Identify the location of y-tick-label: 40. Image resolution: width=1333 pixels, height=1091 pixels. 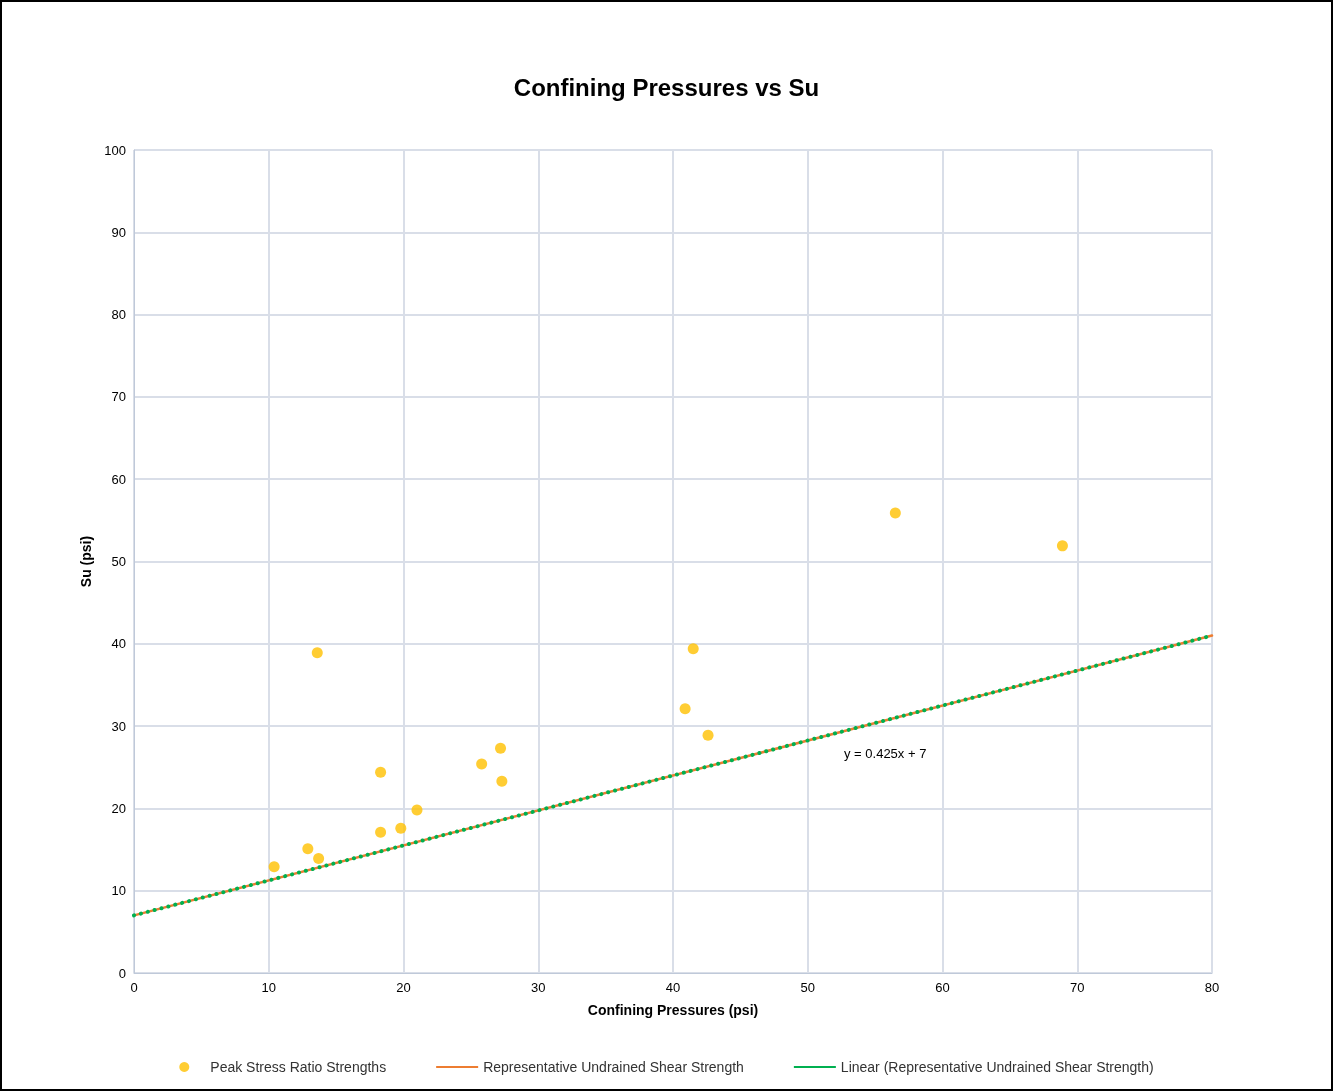
(118, 644).